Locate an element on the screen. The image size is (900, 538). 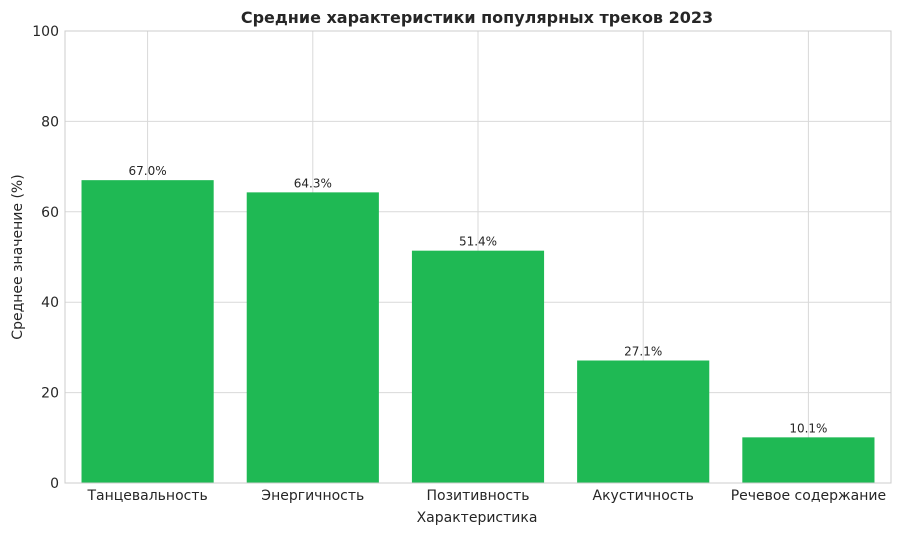
y-tick-label: 20 is located at coordinates (50, 394).